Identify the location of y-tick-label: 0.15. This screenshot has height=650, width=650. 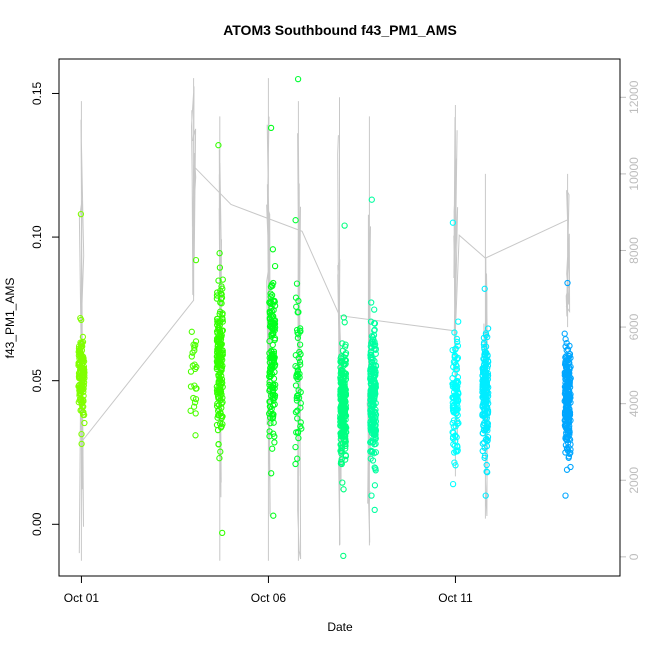
(37, 93).